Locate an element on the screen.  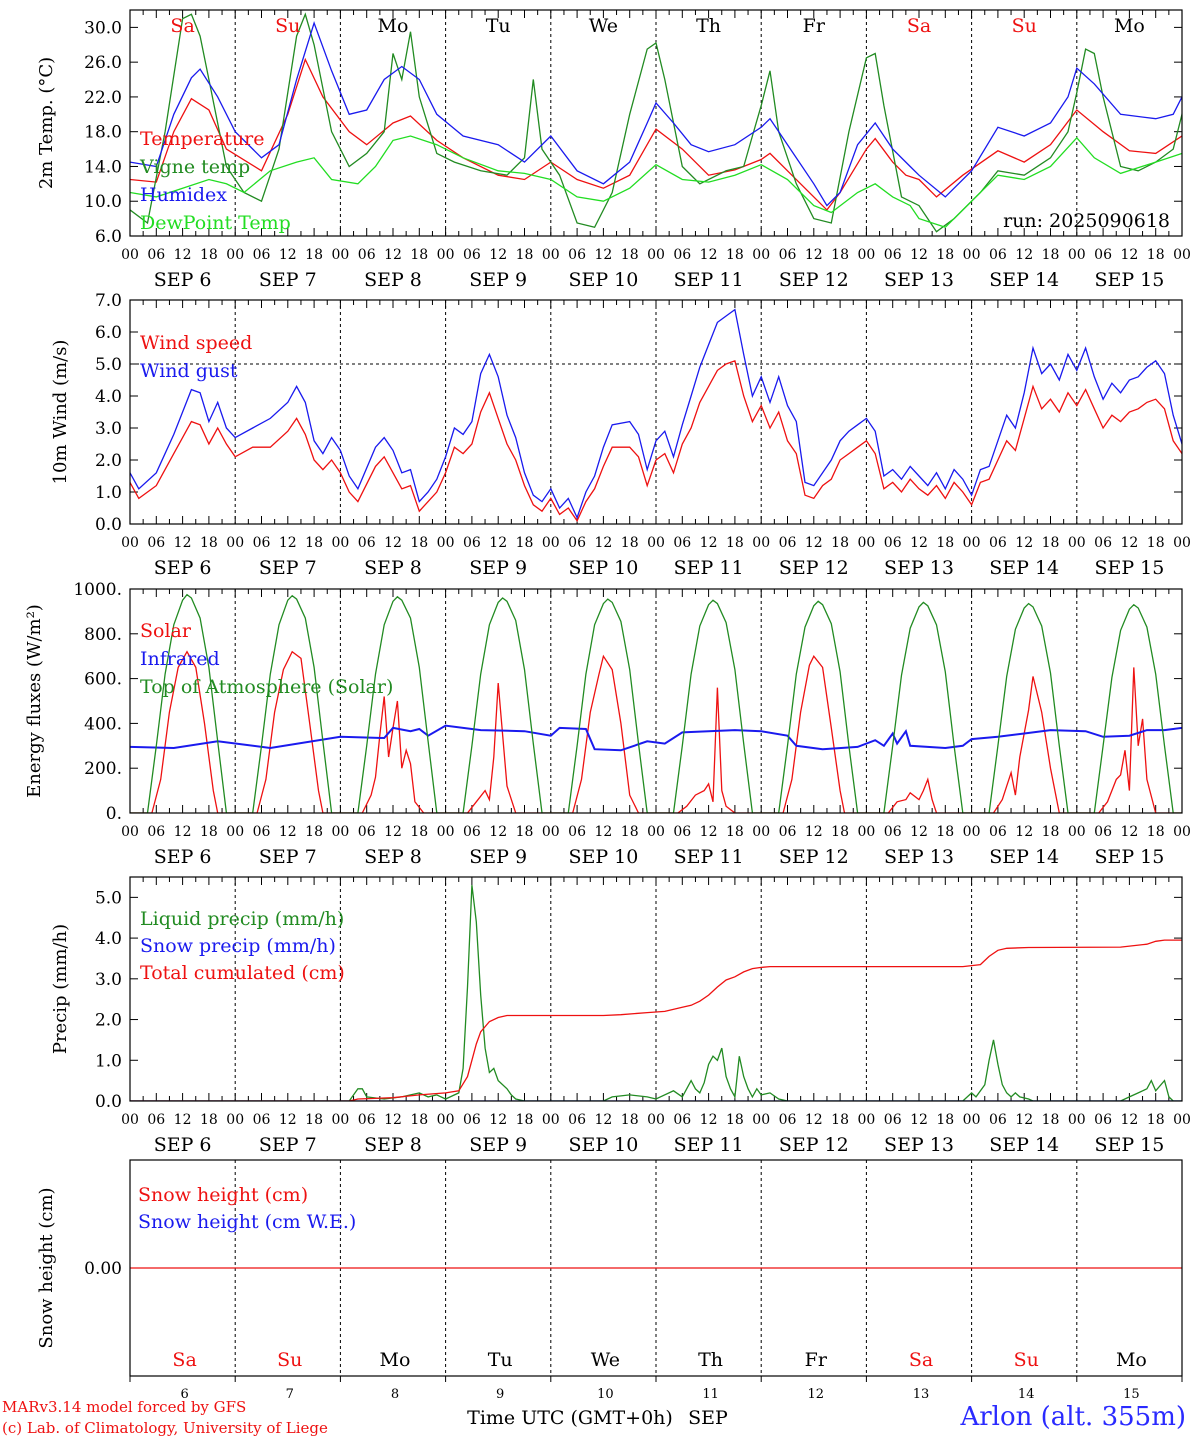
weekday-label: Tu is located at coordinates (500, 1360).